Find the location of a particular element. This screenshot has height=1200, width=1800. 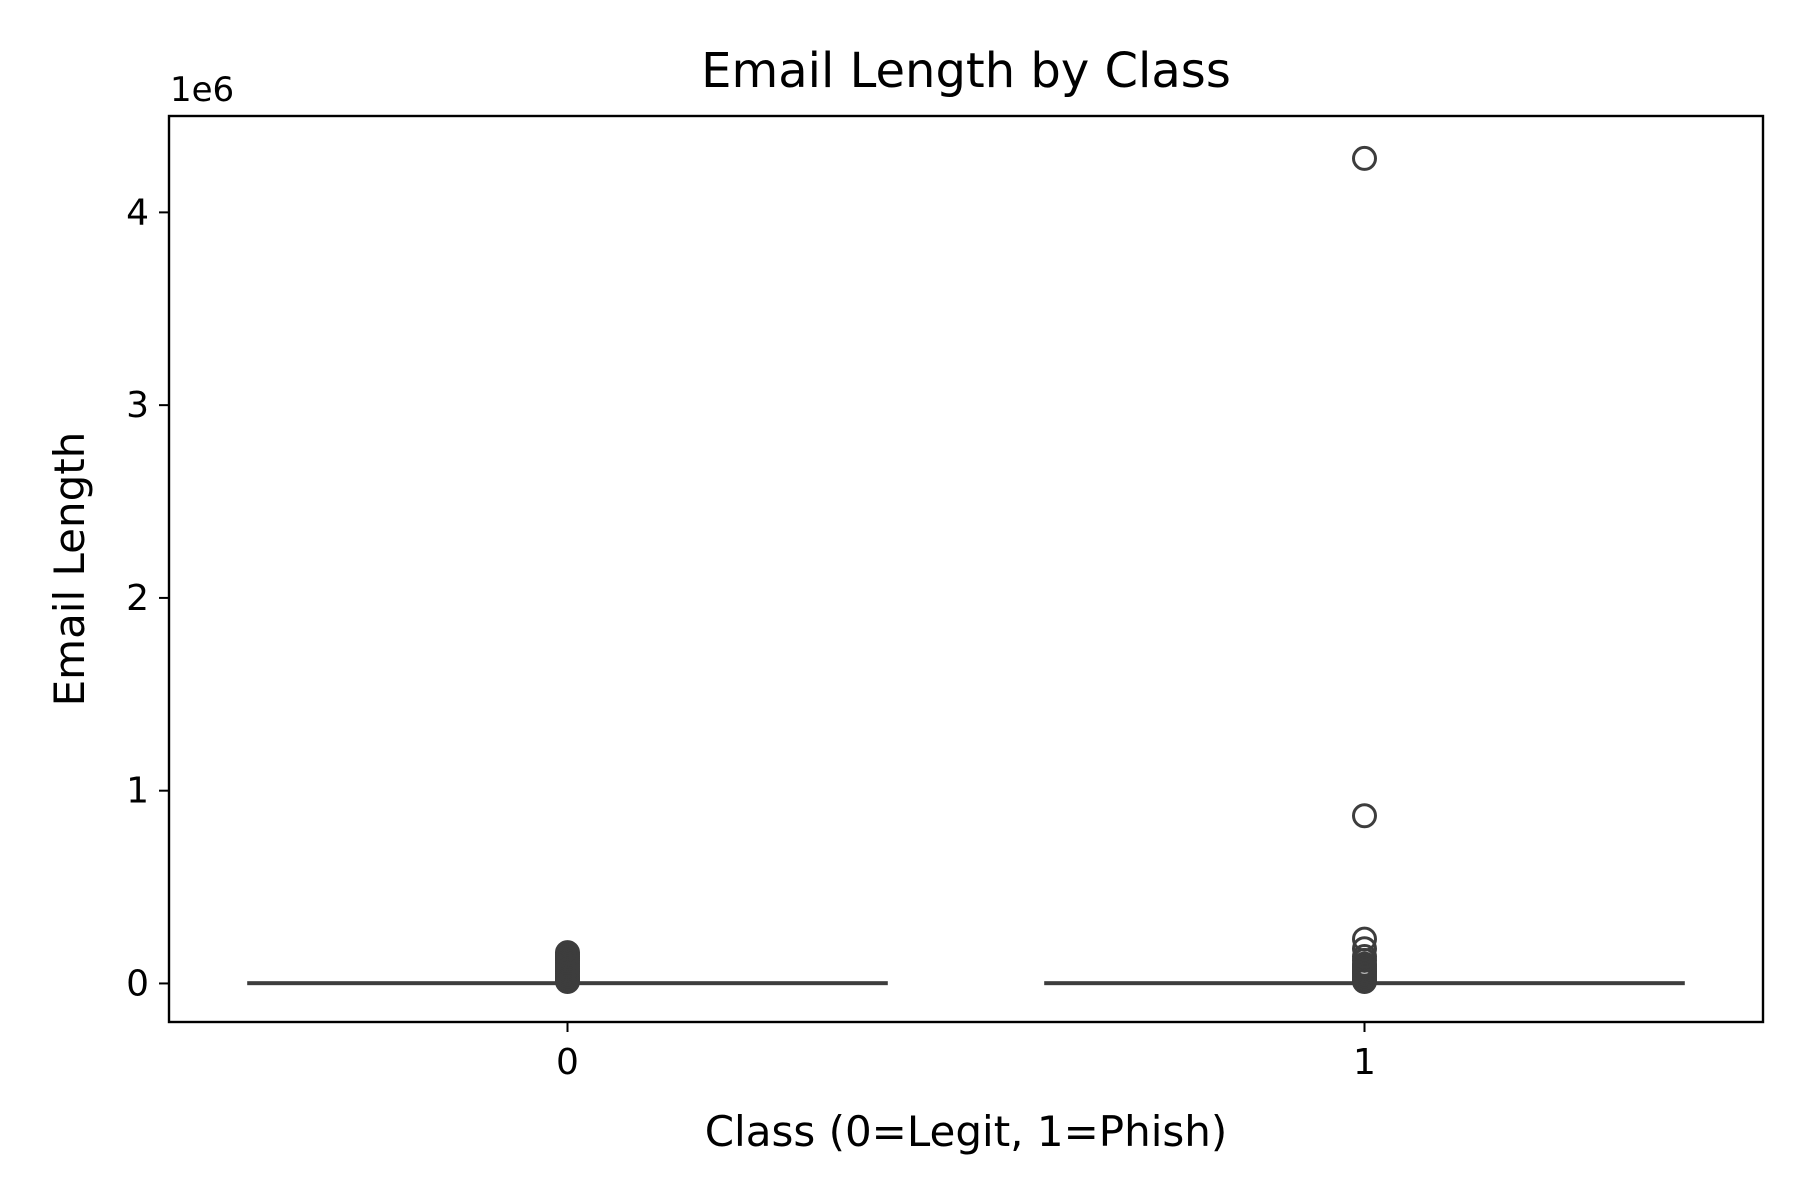

y-tick-label: 4 is located at coordinates (137, 212).